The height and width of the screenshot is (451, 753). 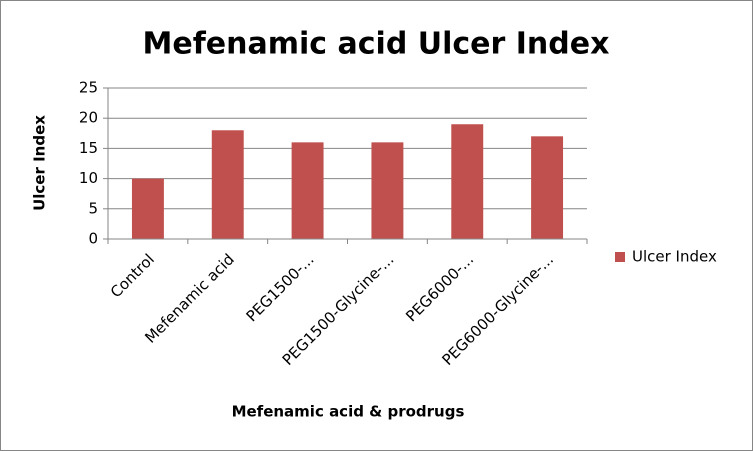 What do you see at coordinates (348, 412) in the screenshot?
I see `x-axis-title: Mefenamic acid & prodrugs` at bounding box center [348, 412].